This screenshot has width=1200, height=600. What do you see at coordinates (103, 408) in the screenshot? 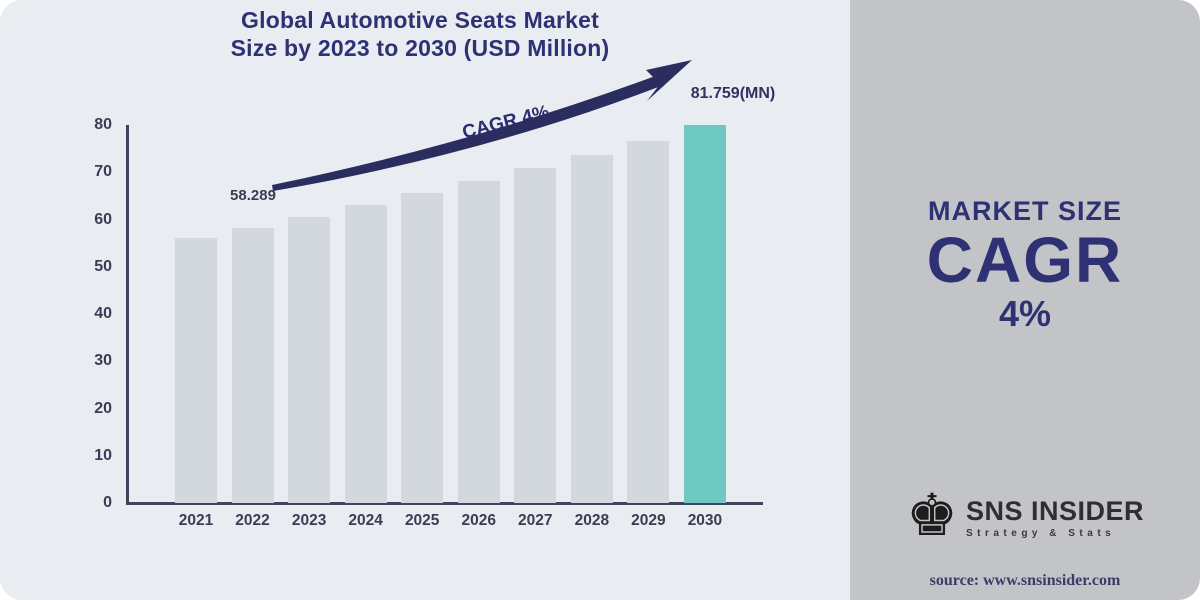
I see `y-tick-label-20: 20` at bounding box center [103, 408].